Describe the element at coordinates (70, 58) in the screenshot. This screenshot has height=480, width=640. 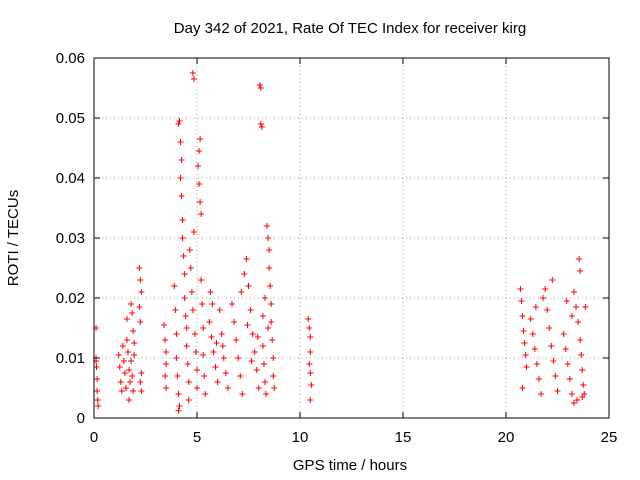
I see `y-tick-label: 0.06` at that location.